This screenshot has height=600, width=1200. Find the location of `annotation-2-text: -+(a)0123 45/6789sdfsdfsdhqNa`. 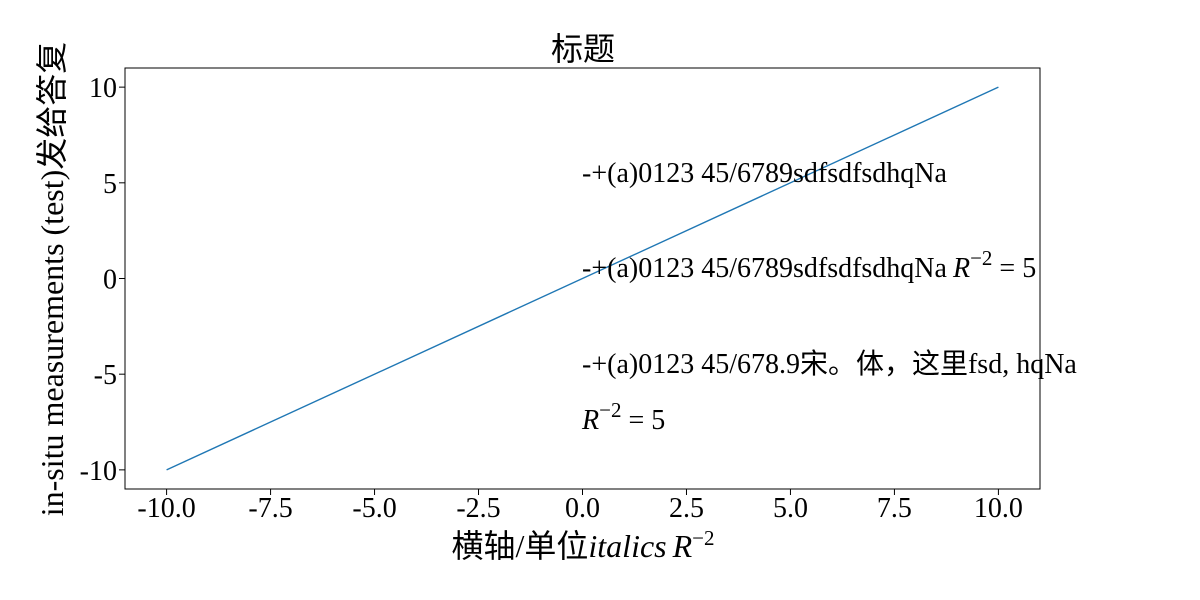

annotation-2-text: -+(a)0123 45/6789sdfsdfsdhqNa is located at coordinates (765, 268).